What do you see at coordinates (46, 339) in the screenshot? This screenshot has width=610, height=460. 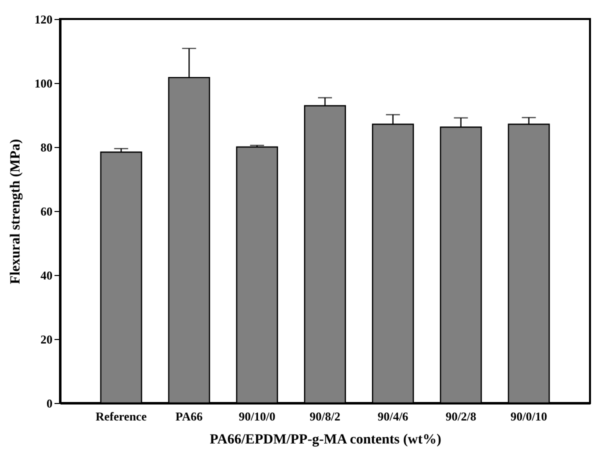 I see `y-tick-label: 20` at bounding box center [46, 339].